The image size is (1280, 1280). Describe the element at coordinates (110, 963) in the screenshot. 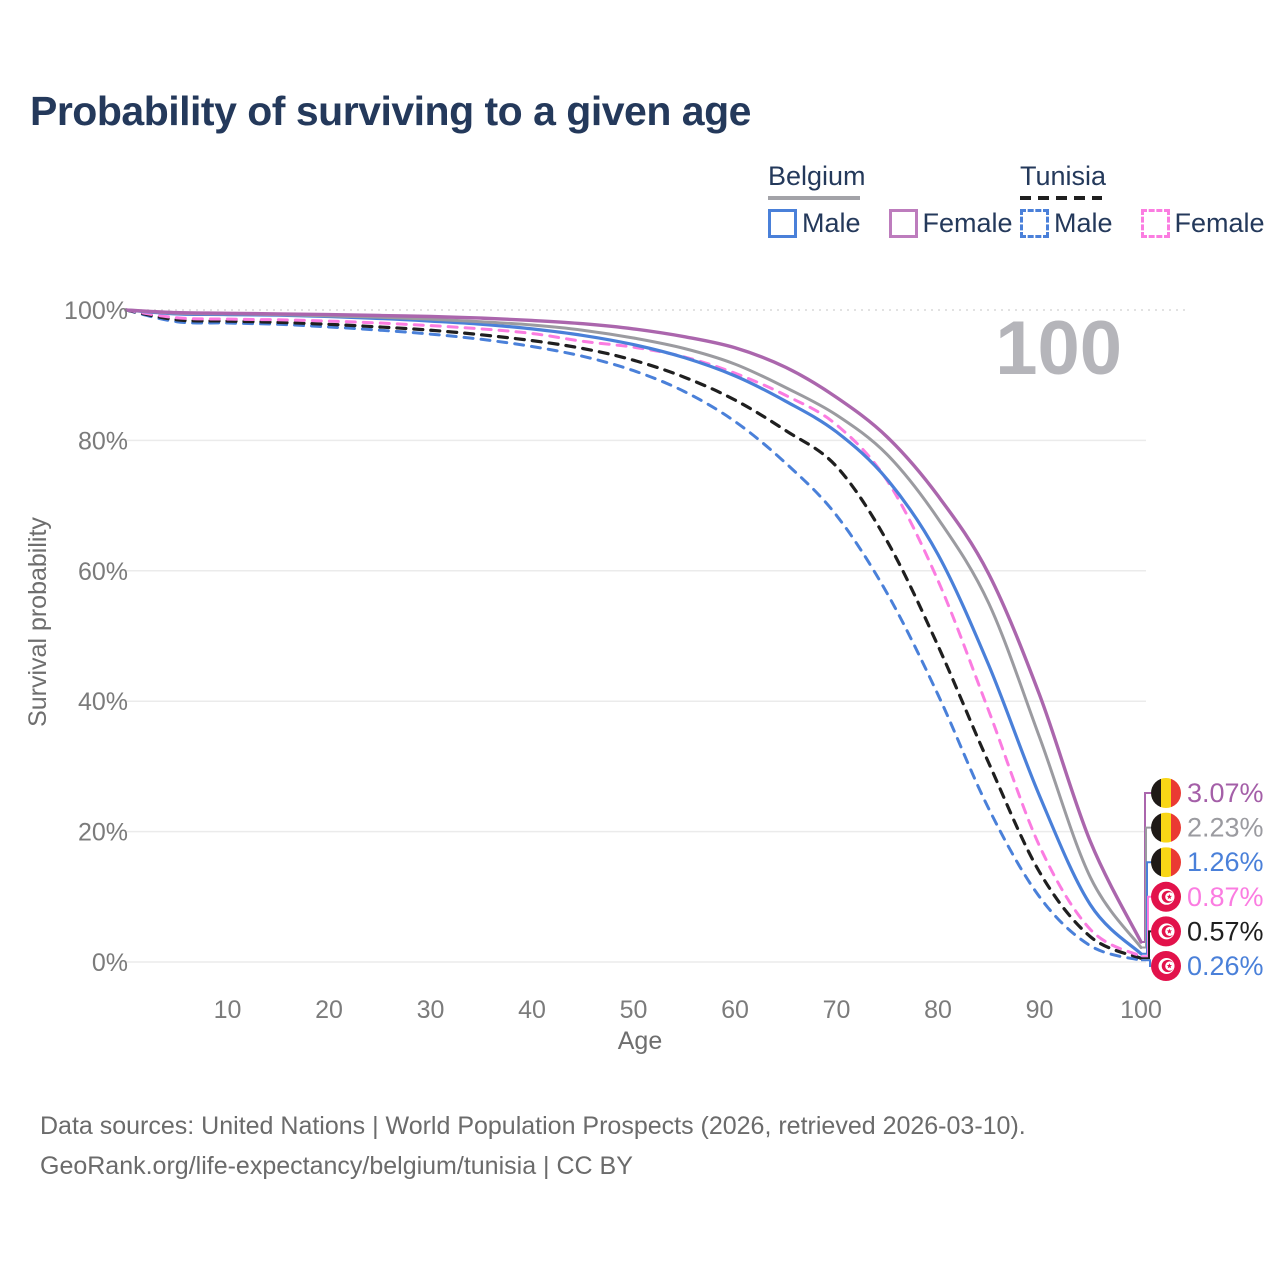

I see `y-tick-label: 0%` at that location.